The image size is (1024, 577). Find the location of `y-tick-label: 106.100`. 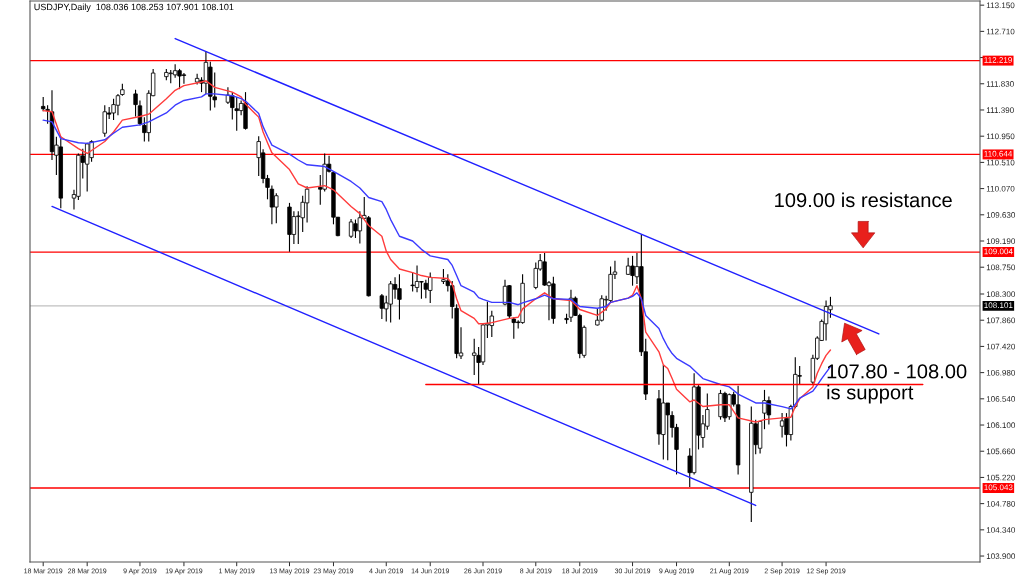

y-tick-label: 106.100 is located at coordinates (1001, 425).